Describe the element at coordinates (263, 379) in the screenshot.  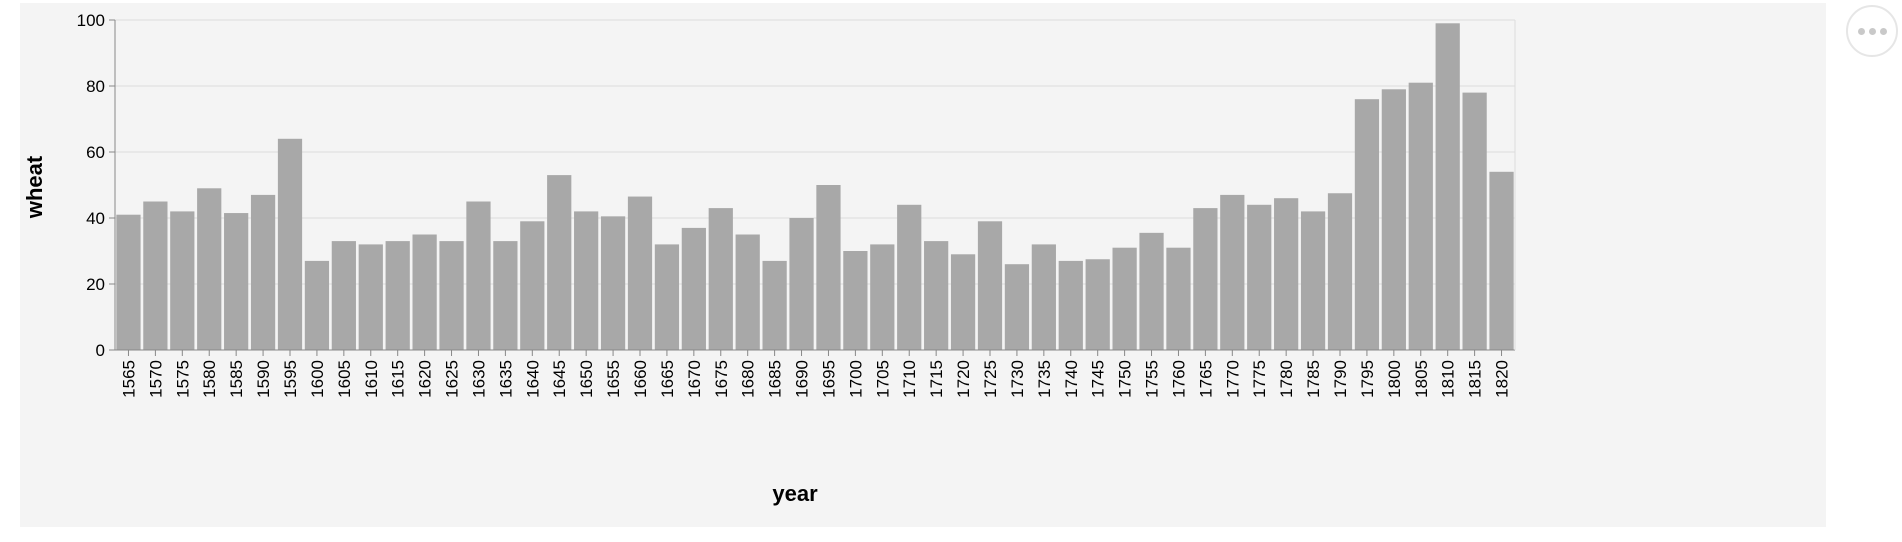
I see `x-tick-label: 1590` at that location.